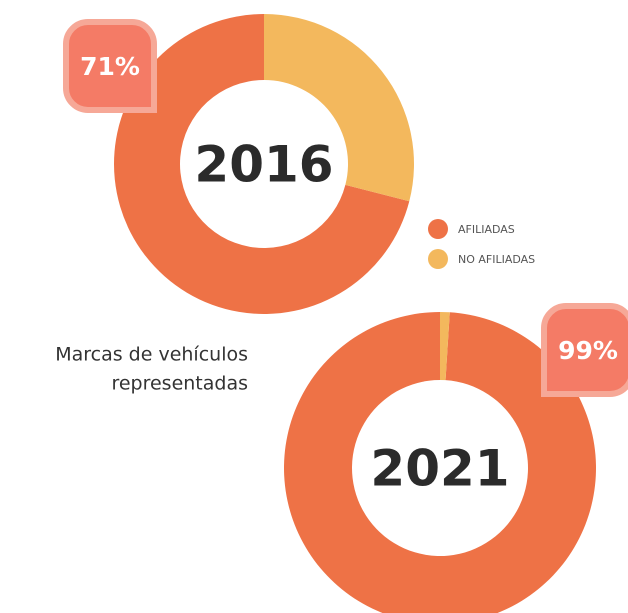 The image size is (628, 613). What do you see at coordinates (151, 355) in the screenshot?
I see `caption-line: Marcas de vehículos` at bounding box center [151, 355].